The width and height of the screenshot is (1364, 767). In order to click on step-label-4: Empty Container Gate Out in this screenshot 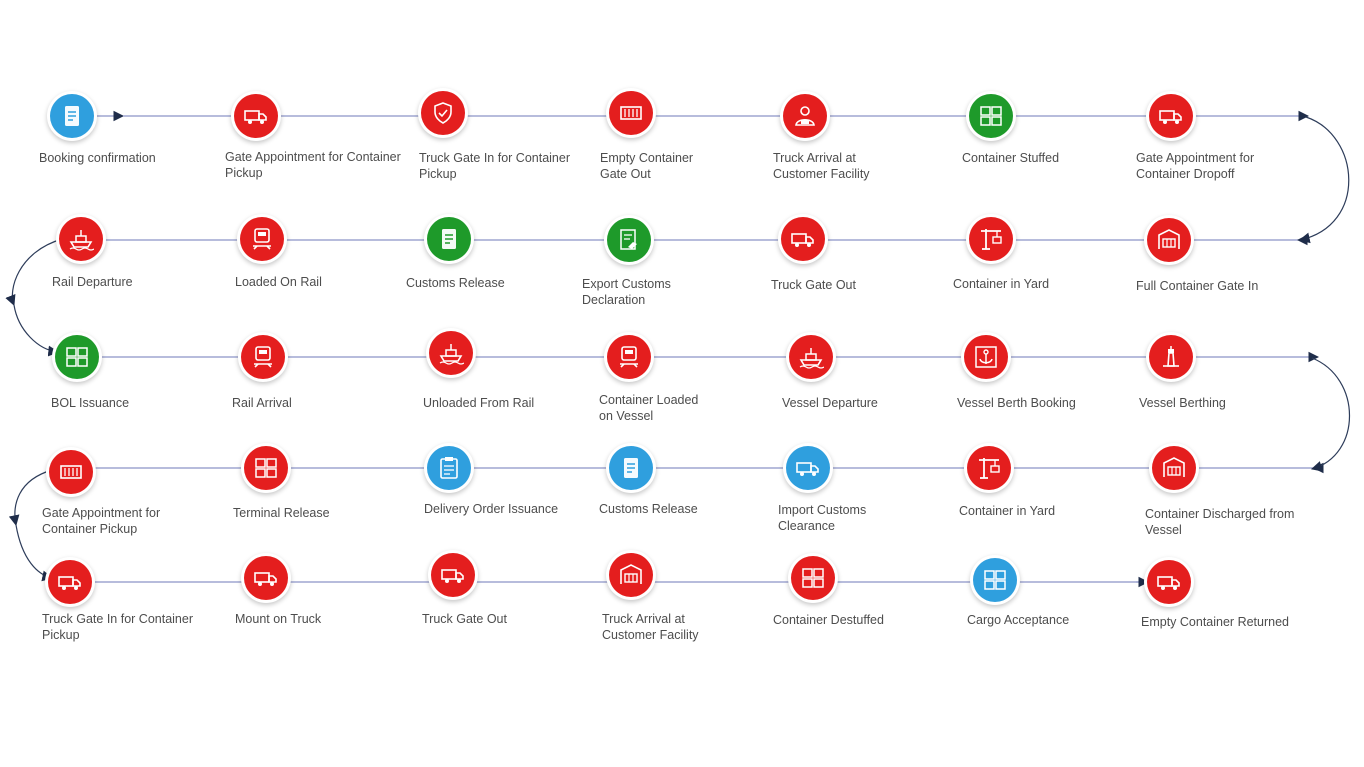, I will do `click(647, 166)`.